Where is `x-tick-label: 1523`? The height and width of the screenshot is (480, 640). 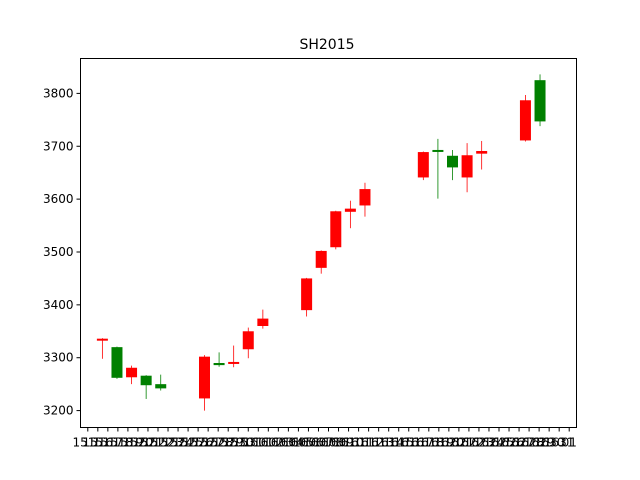 x-tick-label: 1523 is located at coordinates (168, 443).